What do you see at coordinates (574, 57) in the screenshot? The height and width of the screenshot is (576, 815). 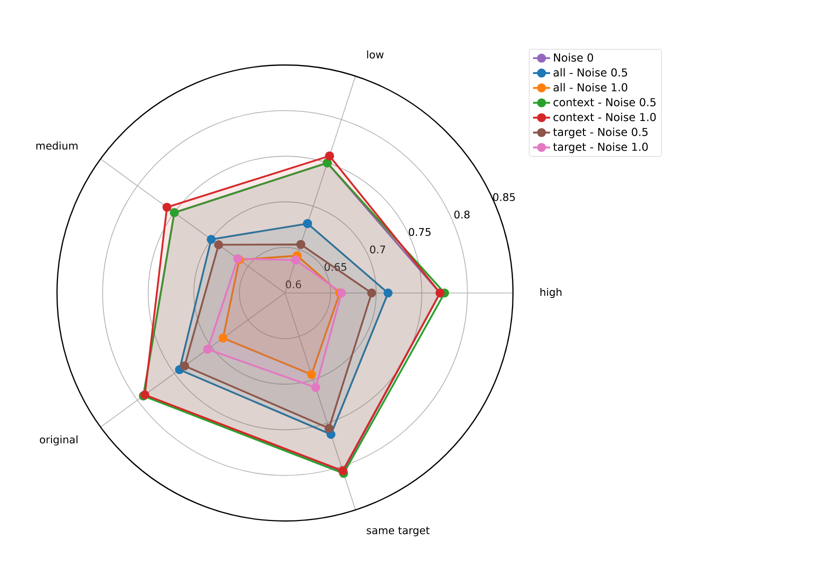 I see `legend-label: Noise 0` at bounding box center [574, 57].